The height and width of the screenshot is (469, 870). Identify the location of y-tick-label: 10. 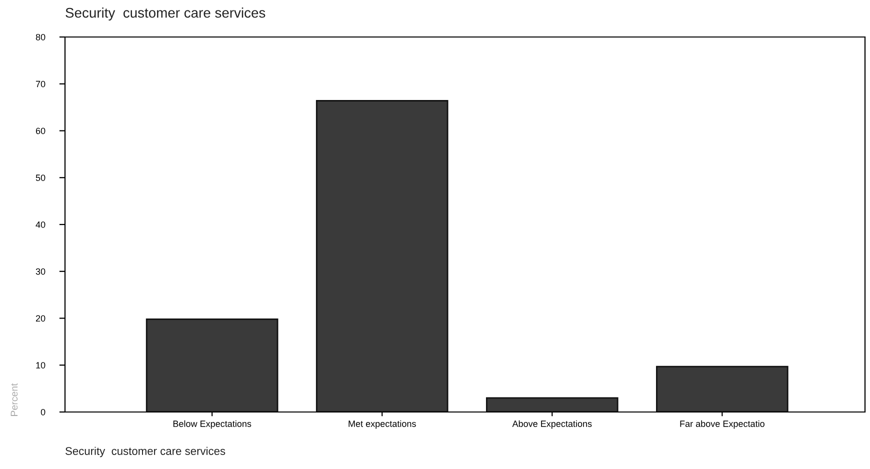
(41, 365).